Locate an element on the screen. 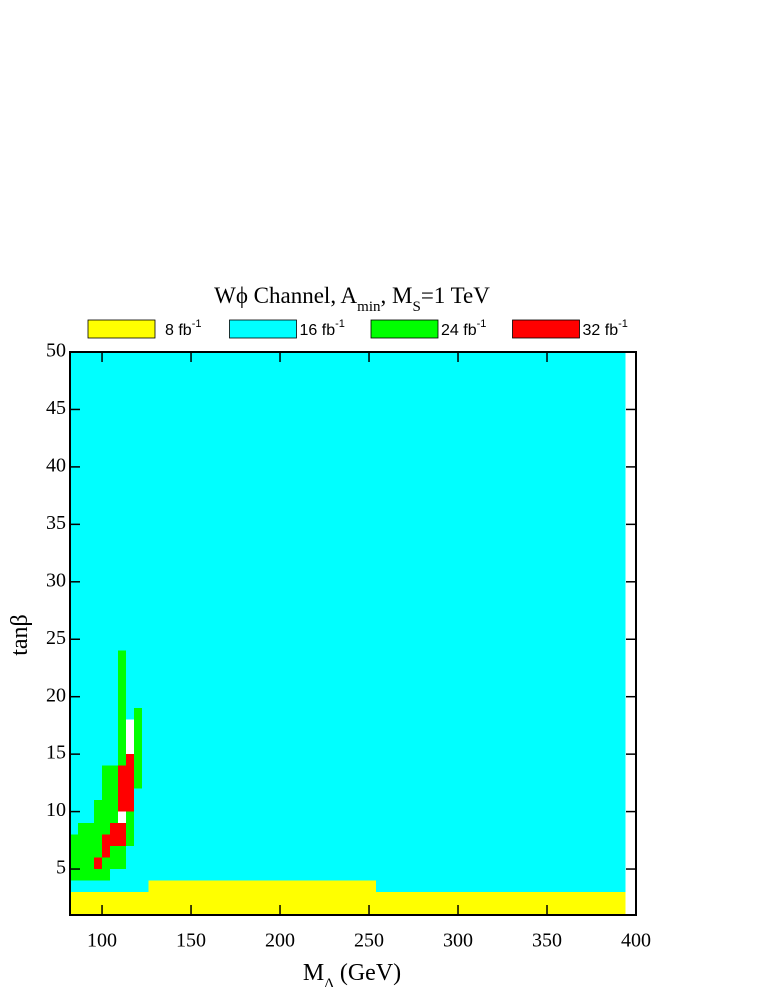 The width and height of the screenshot is (763, 987). x-tick-label: 100 is located at coordinates (102, 941).